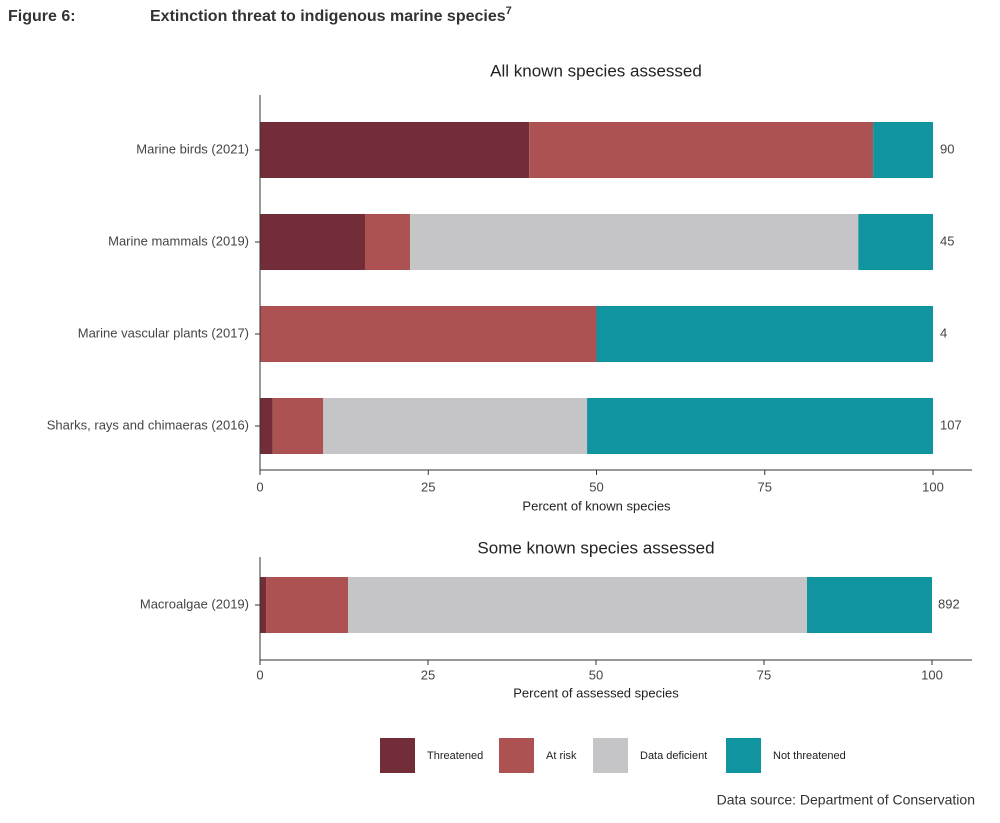 The width and height of the screenshot is (1000, 823). Describe the element at coordinates (809, 756) in the screenshot. I see `legend-label: Not threatened` at that location.